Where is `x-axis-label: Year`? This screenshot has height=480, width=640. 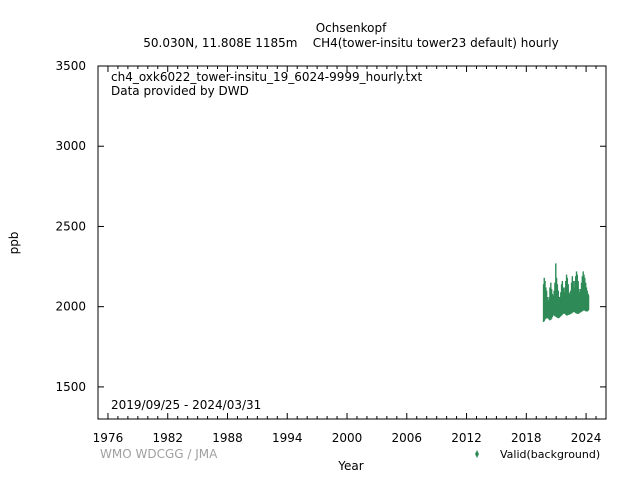
x-axis-label: Year is located at coordinates (350, 466).